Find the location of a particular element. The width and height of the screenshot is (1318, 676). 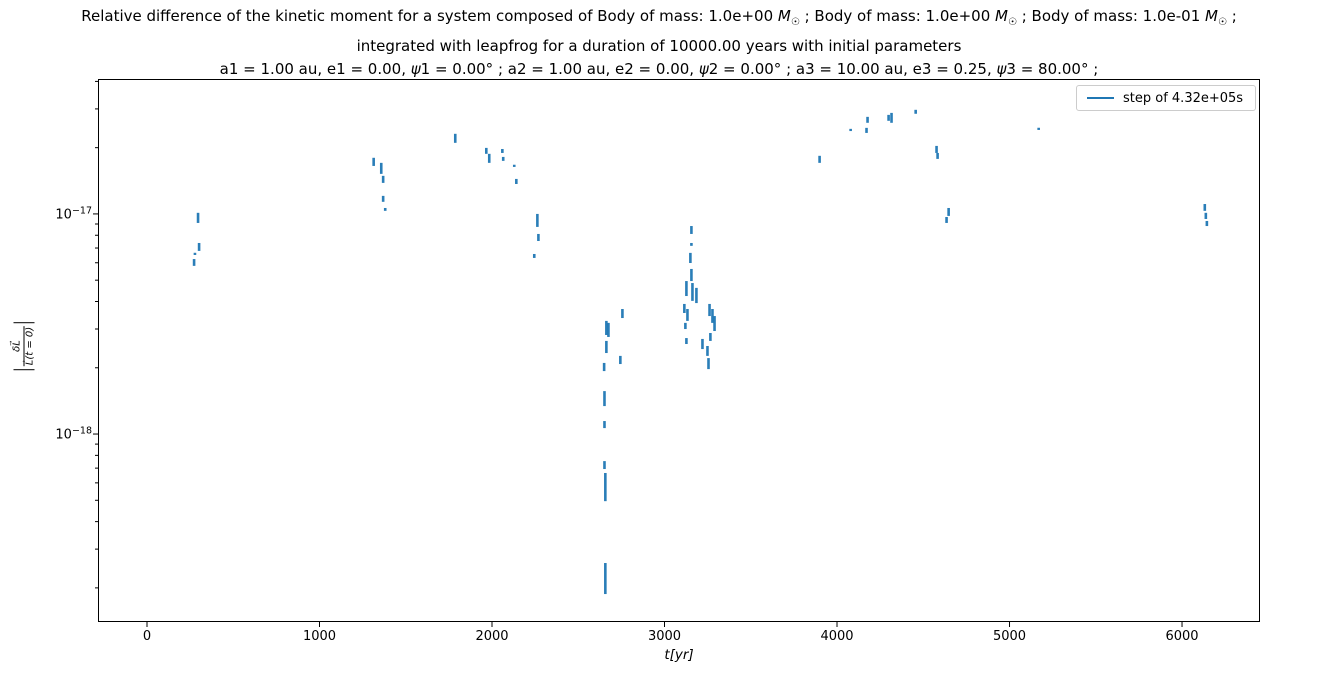

x-tick-label: 2000 is located at coordinates (492, 636).